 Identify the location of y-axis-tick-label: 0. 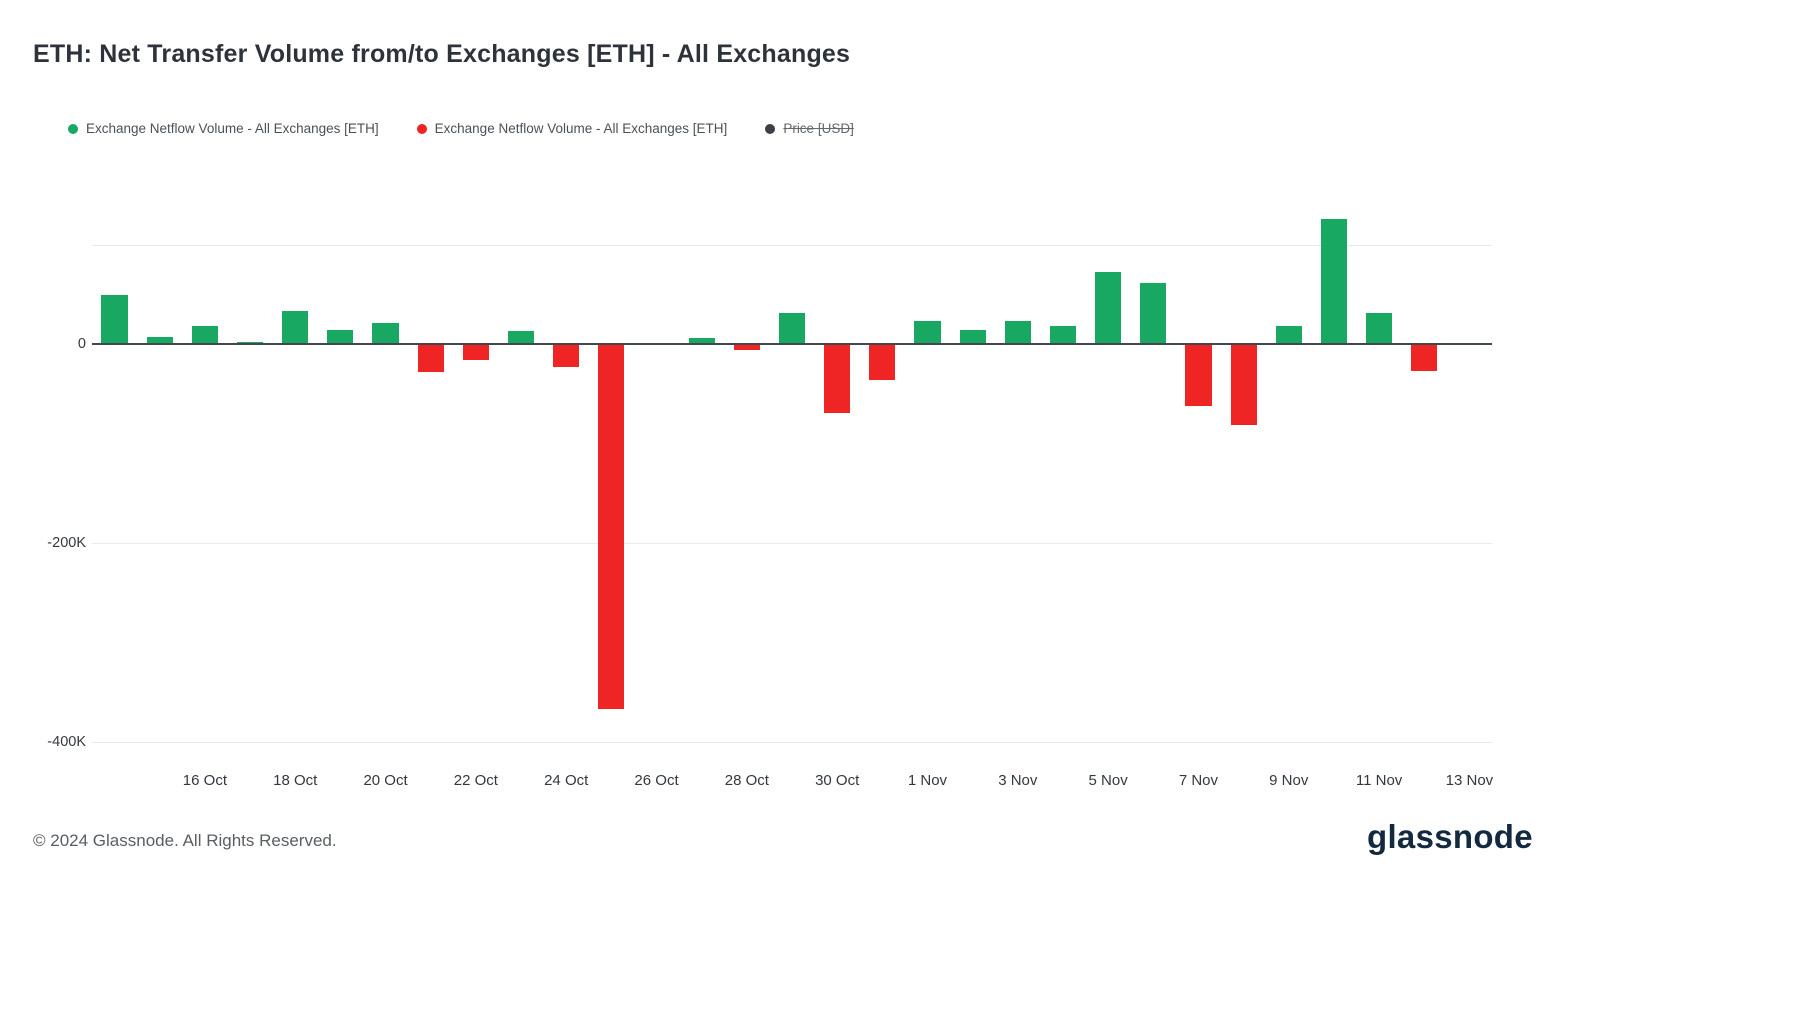
(81, 344).